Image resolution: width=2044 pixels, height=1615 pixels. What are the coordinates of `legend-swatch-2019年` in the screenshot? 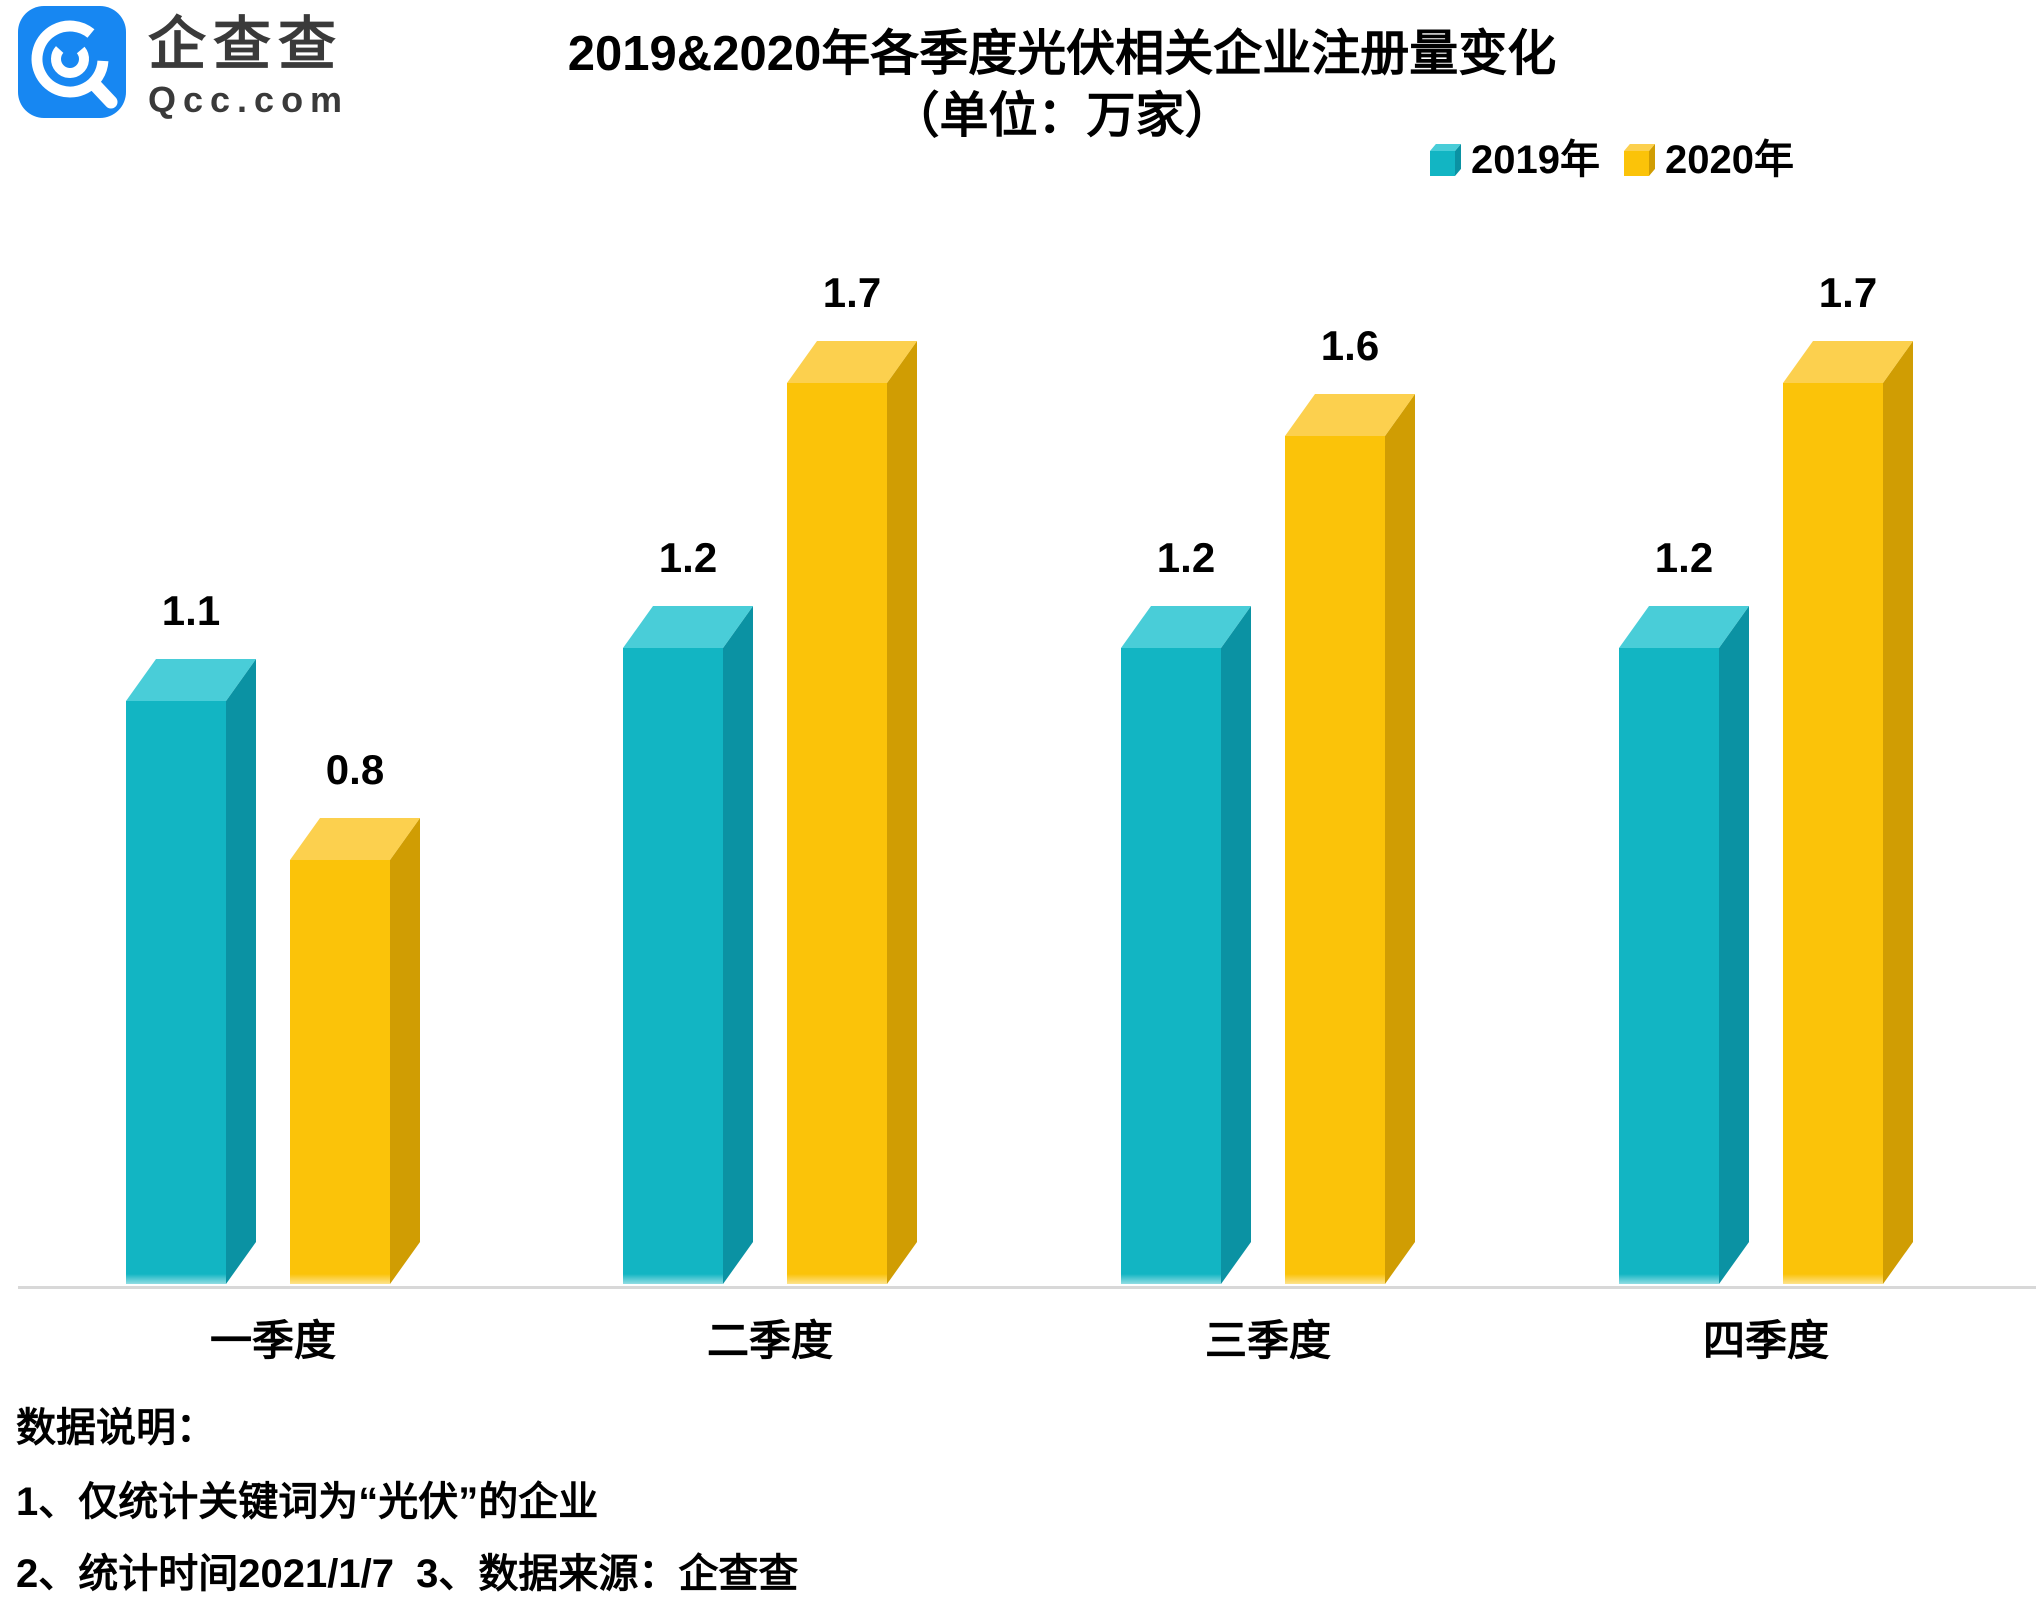 It's located at (1445, 159).